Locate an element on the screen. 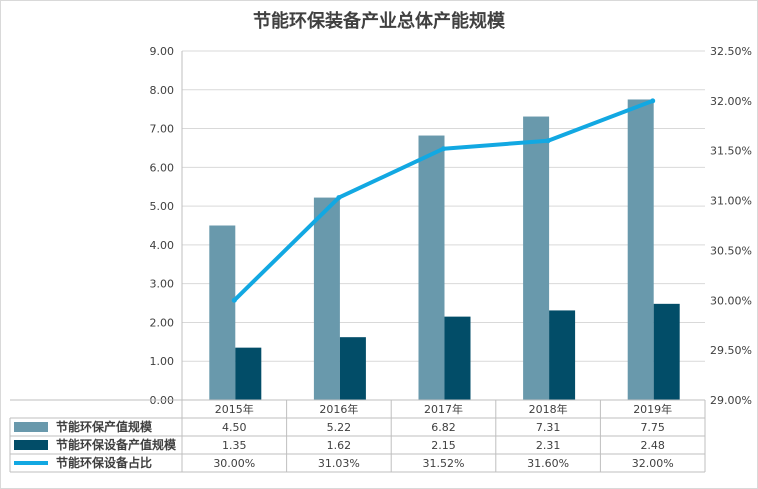  legend-label: 节能环保设备产值规模 is located at coordinates (116, 444).